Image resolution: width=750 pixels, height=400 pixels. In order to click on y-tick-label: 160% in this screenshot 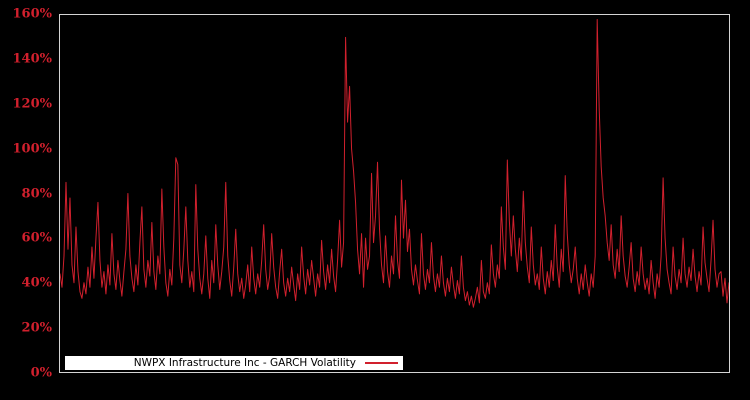, I will do `click(32, 14)`.